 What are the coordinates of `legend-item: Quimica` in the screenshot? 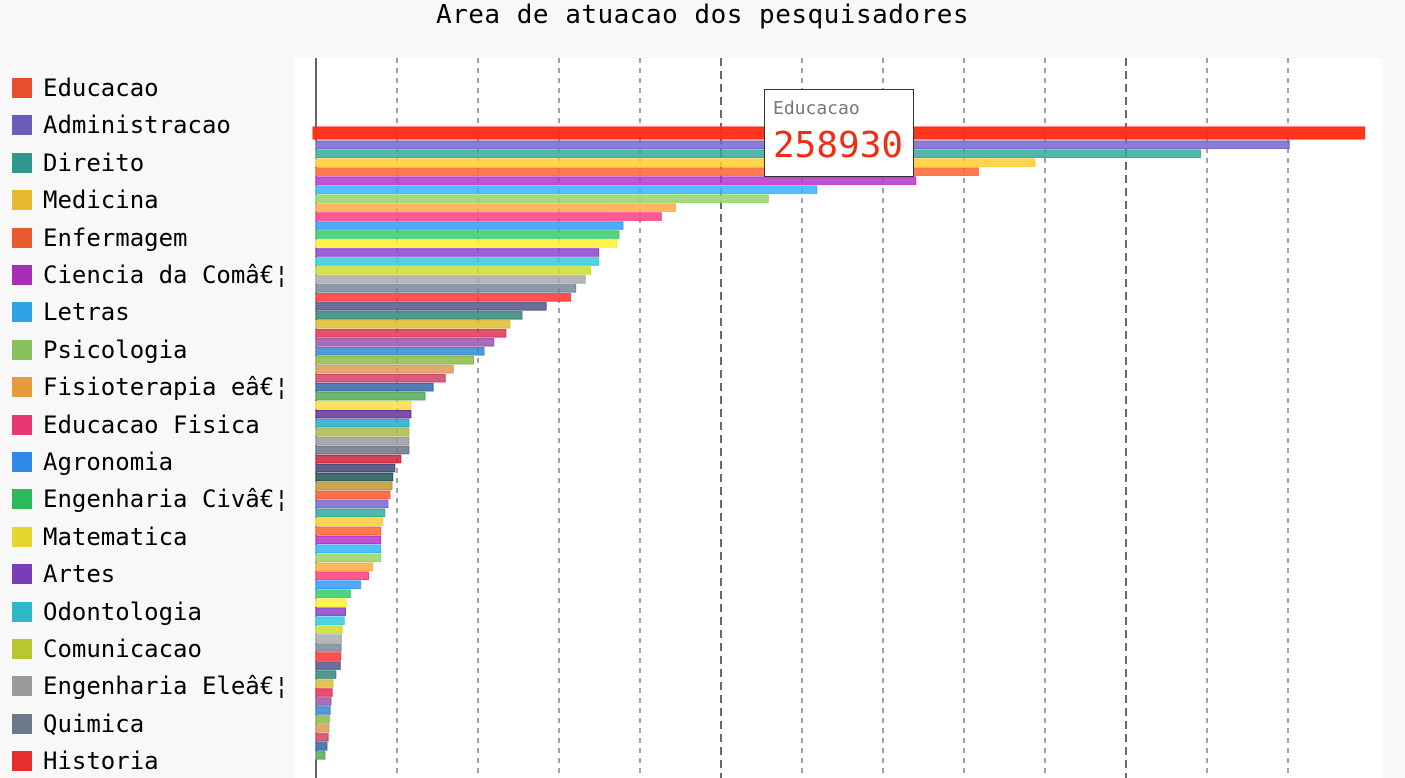 It's located at (78, 724).